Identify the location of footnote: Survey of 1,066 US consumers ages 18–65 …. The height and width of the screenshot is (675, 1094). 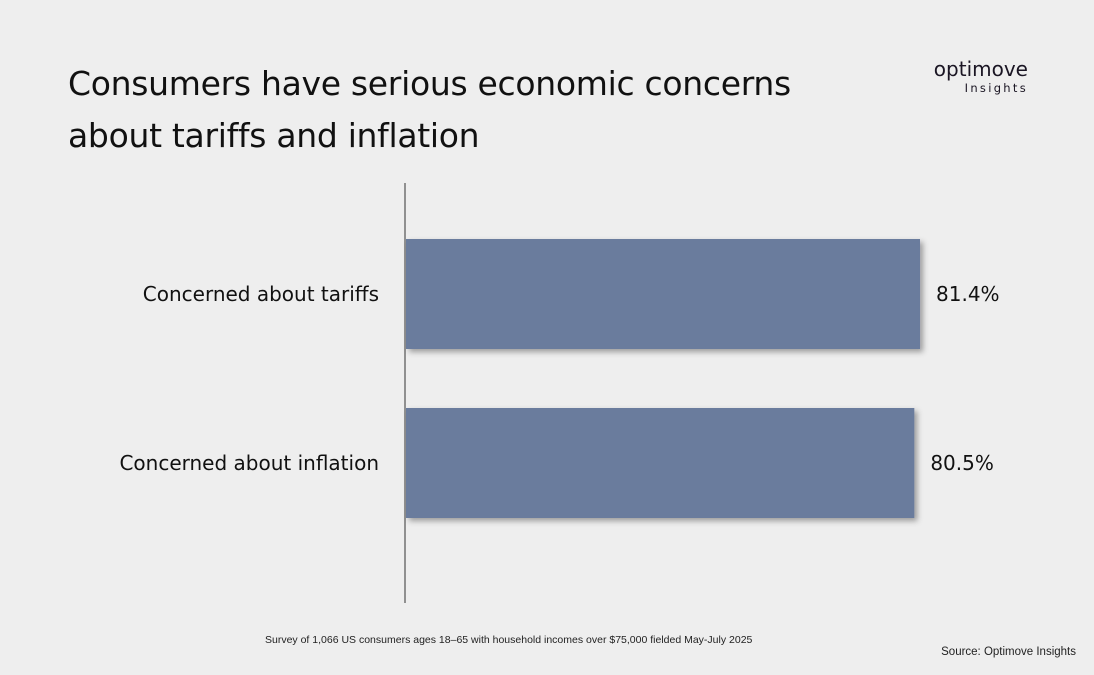
(509, 640).